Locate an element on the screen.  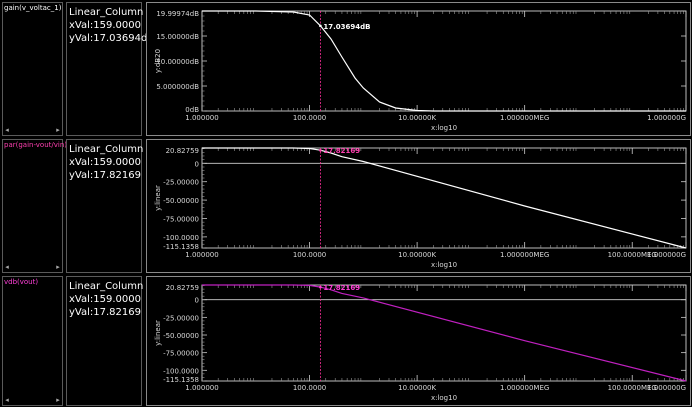
y-tick-label: 0dB is located at coordinates (192, 110).